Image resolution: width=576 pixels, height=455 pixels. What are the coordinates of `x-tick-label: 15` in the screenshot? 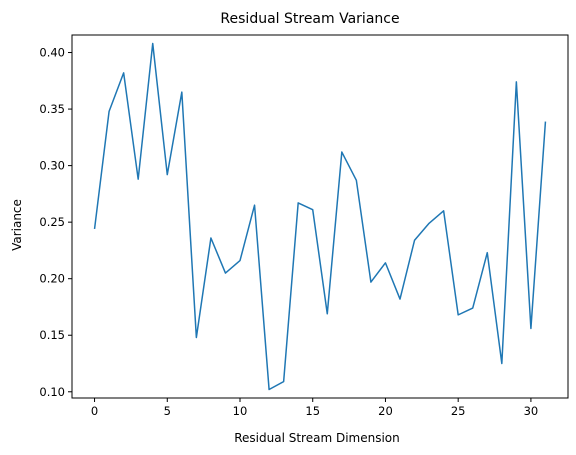 It's located at (312, 411).